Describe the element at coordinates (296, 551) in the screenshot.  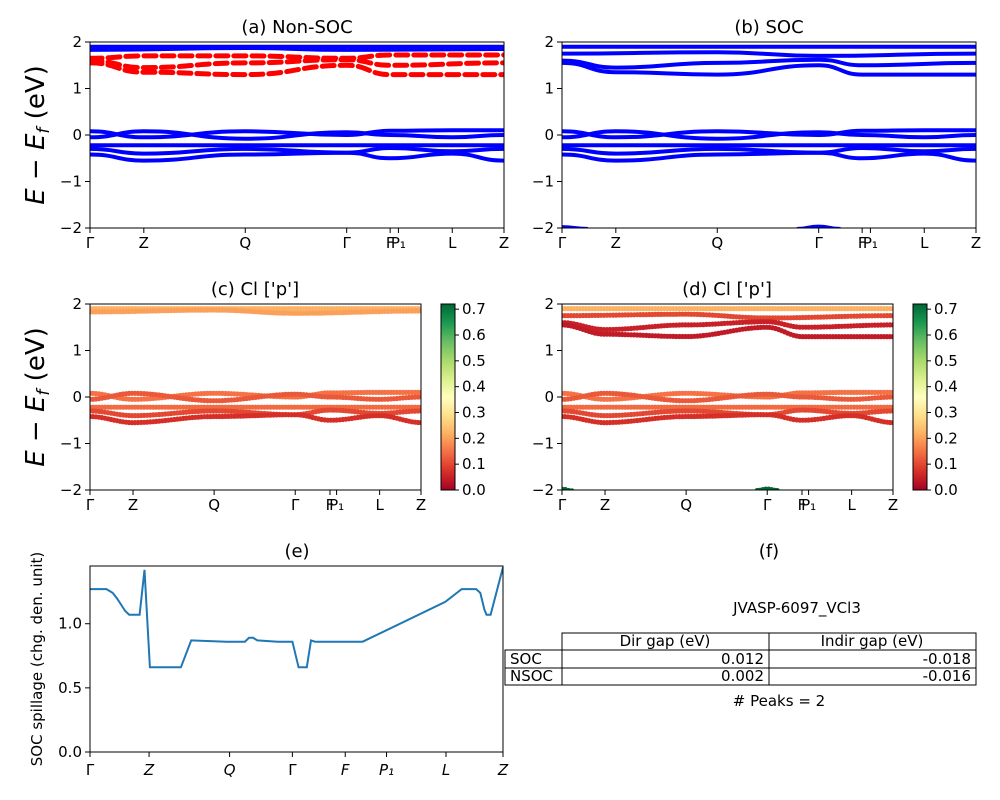
I see `panel-e-title: (e)` at that location.